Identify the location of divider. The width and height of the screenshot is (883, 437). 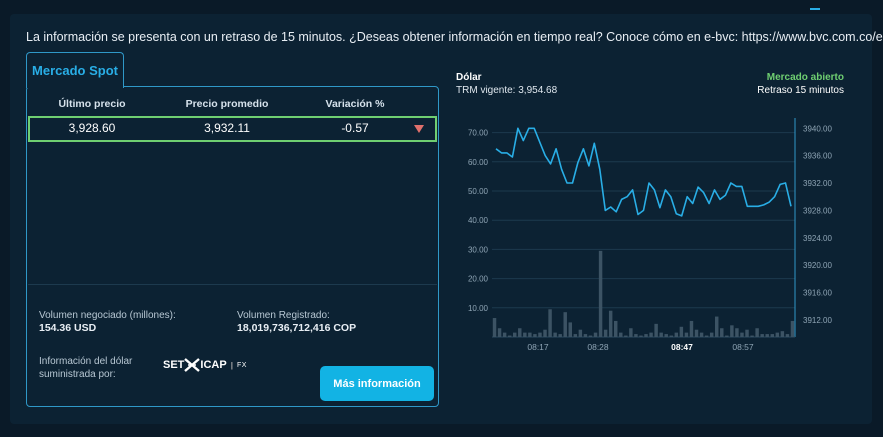
(232, 284).